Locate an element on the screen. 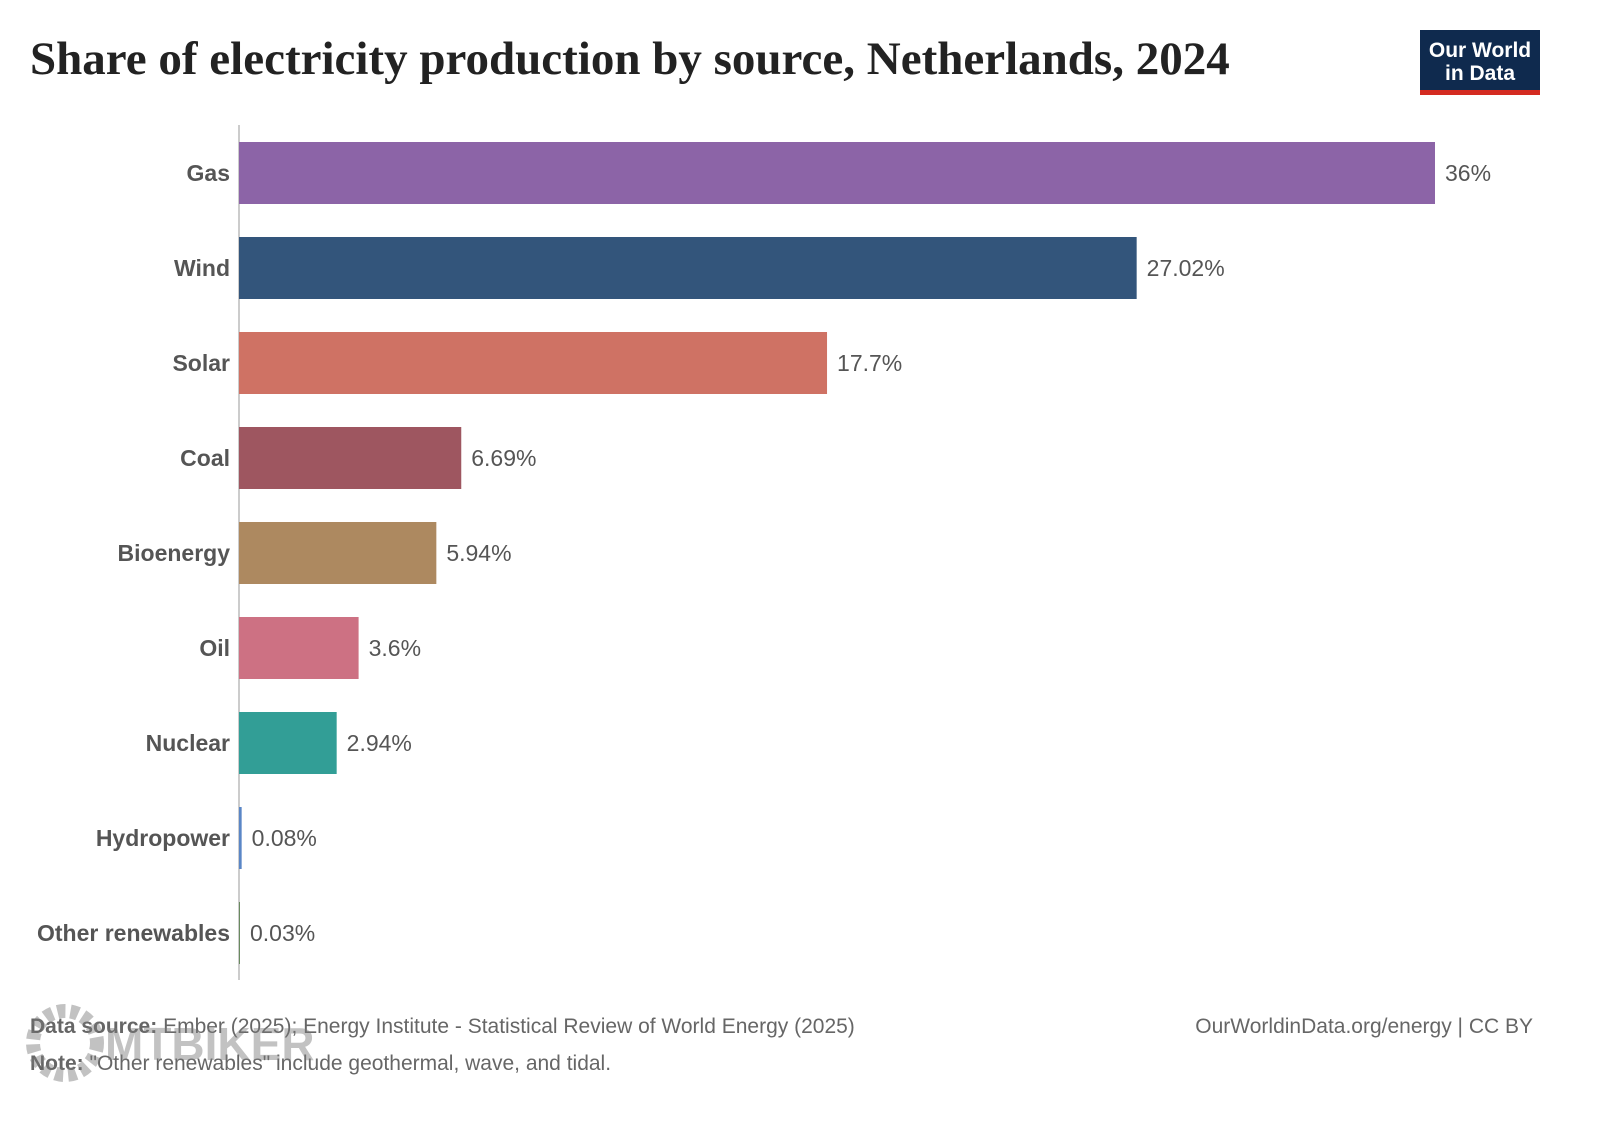 This screenshot has height=1129, width=1600. category-label: Bioenergy is located at coordinates (174, 553).